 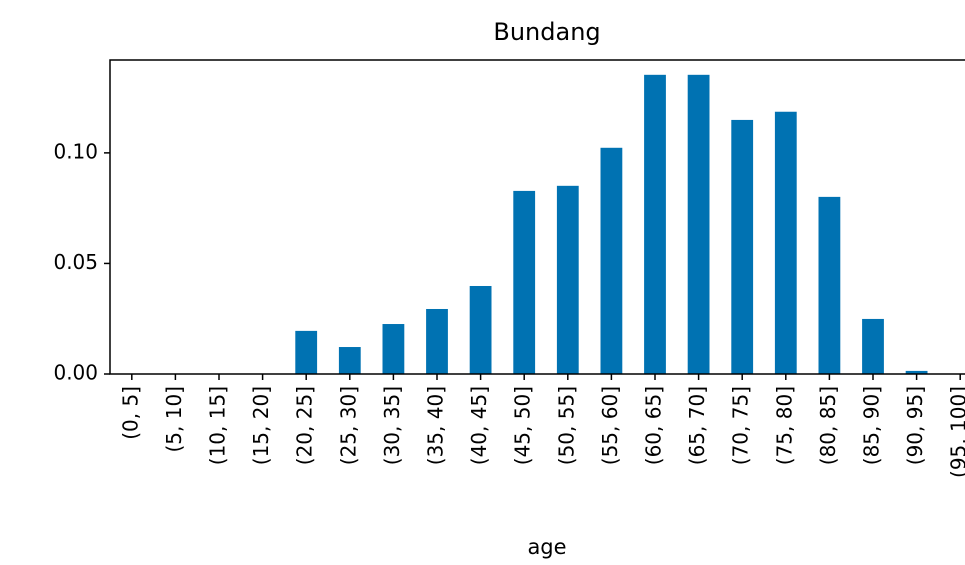 What do you see at coordinates (348, 425) in the screenshot?
I see `x-tick-label: (25, 30]` at bounding box center [348, 425].